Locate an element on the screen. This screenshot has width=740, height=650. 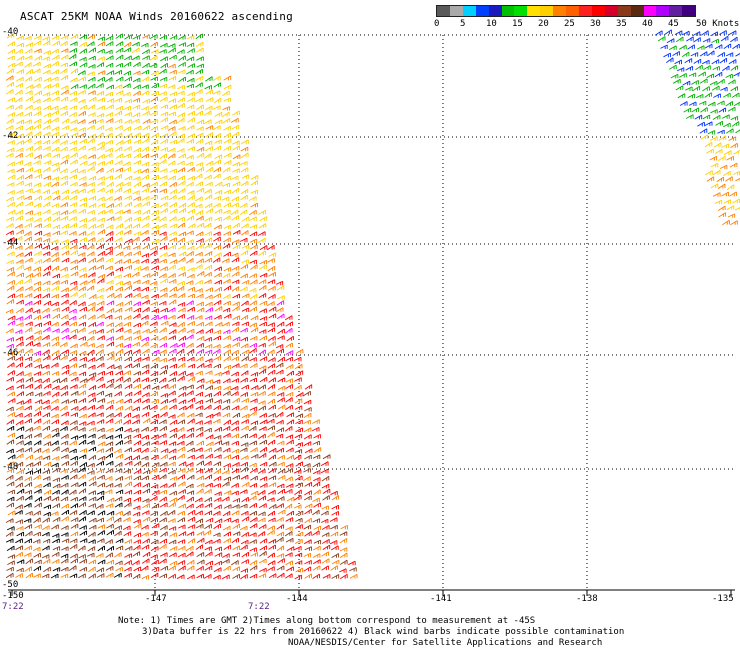
lon-label: -135 is located at coordinates (723, 599).